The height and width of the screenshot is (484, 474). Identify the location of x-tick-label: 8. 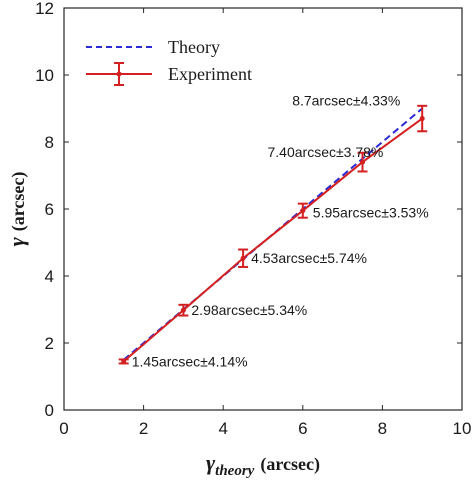
(382, 428).